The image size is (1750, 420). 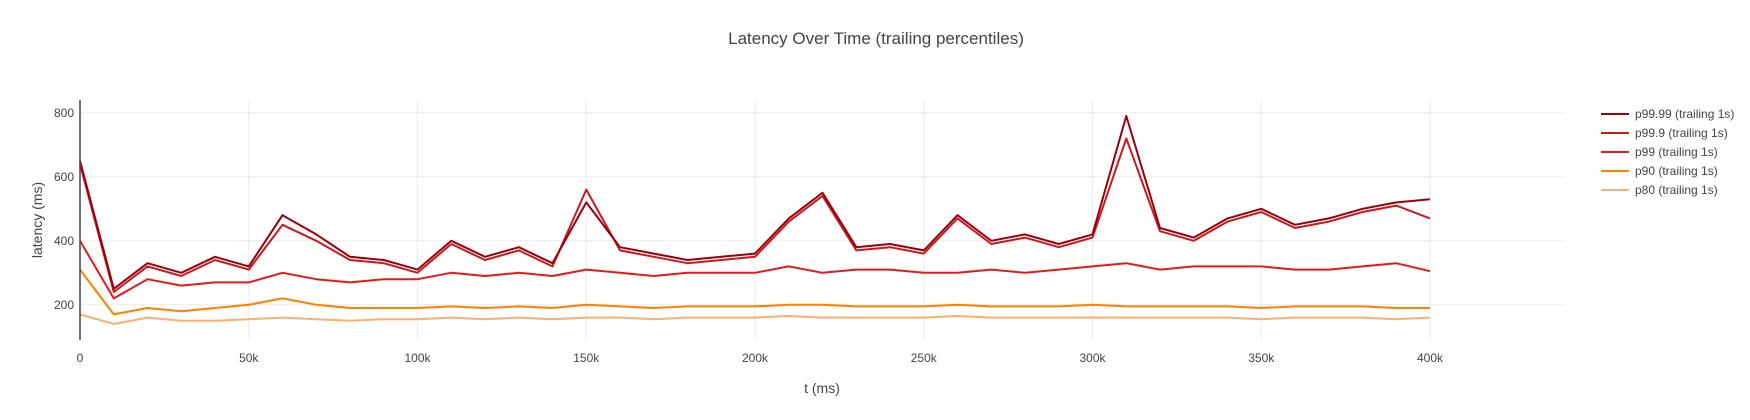 What do you see at coordinates (1684, 114) in the screenshot?
I see `legend-label: p99.99 (trailing 1s)` at bounding box center [1684, 114].